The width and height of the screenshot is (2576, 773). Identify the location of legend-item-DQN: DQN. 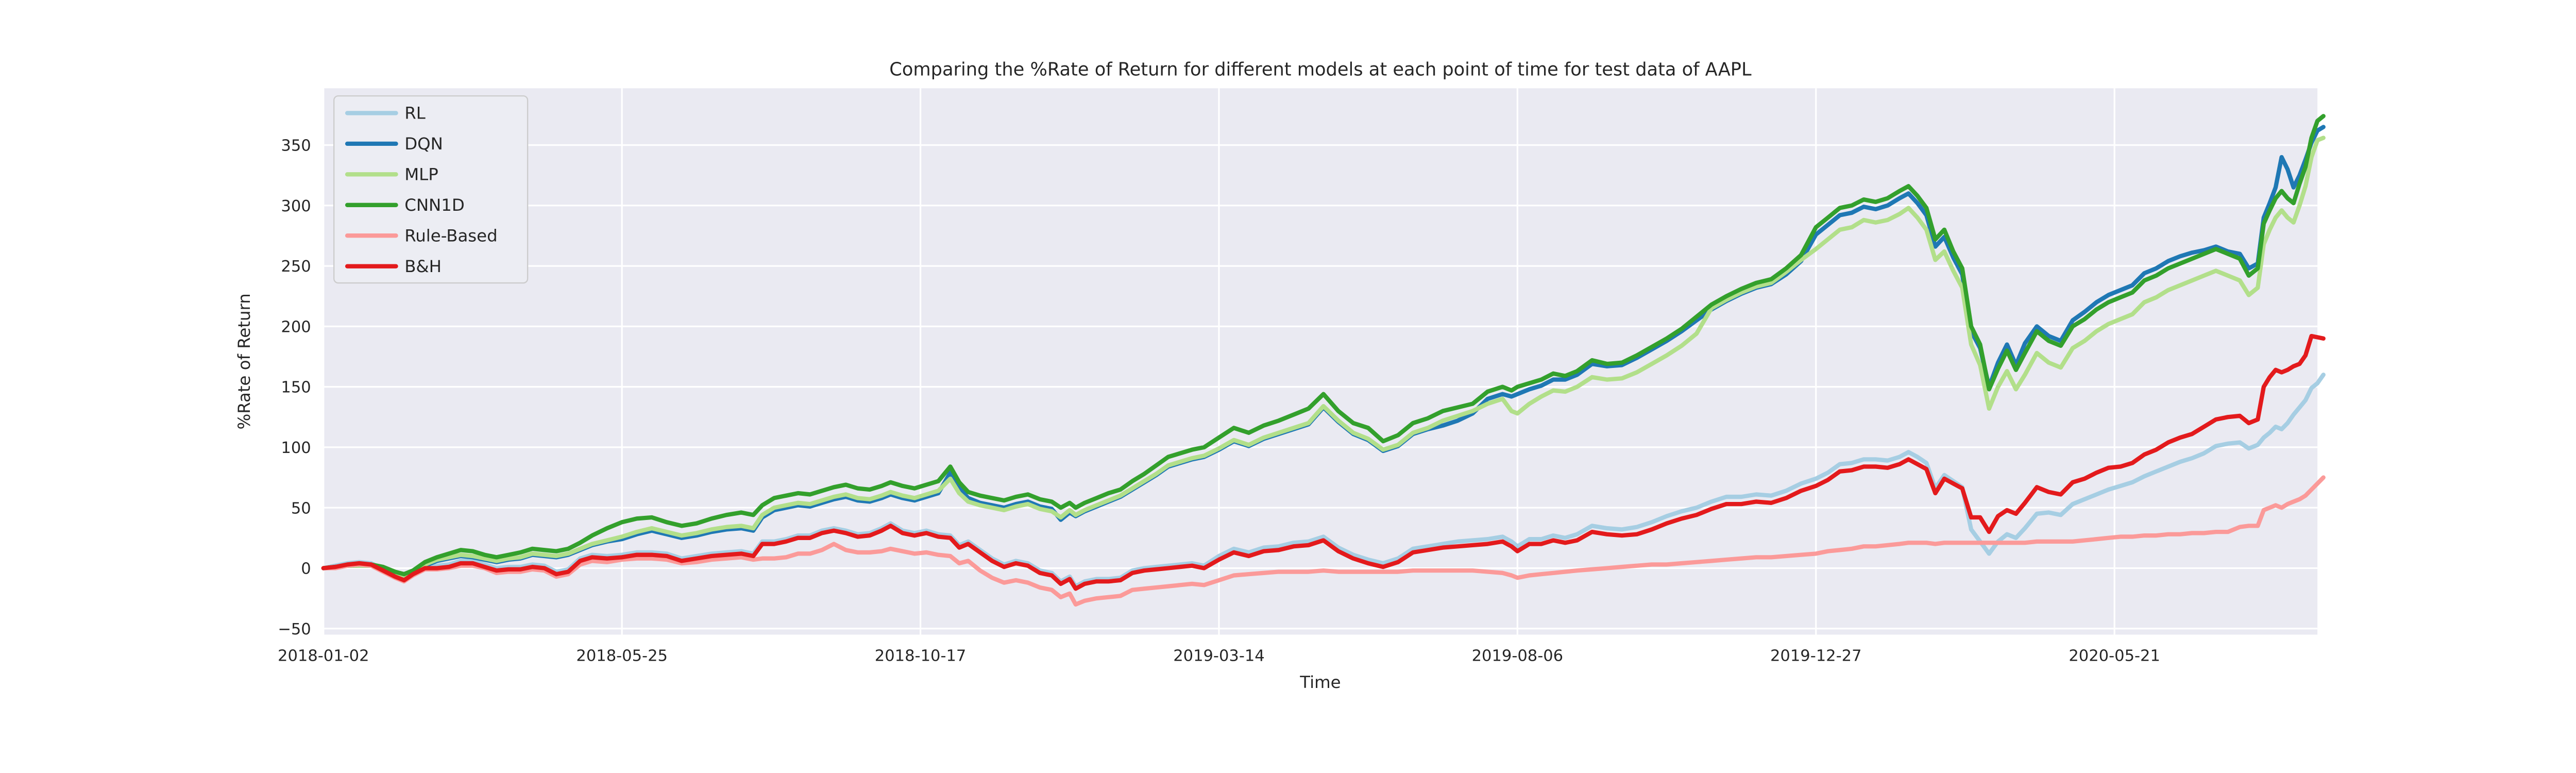
(394, 144).